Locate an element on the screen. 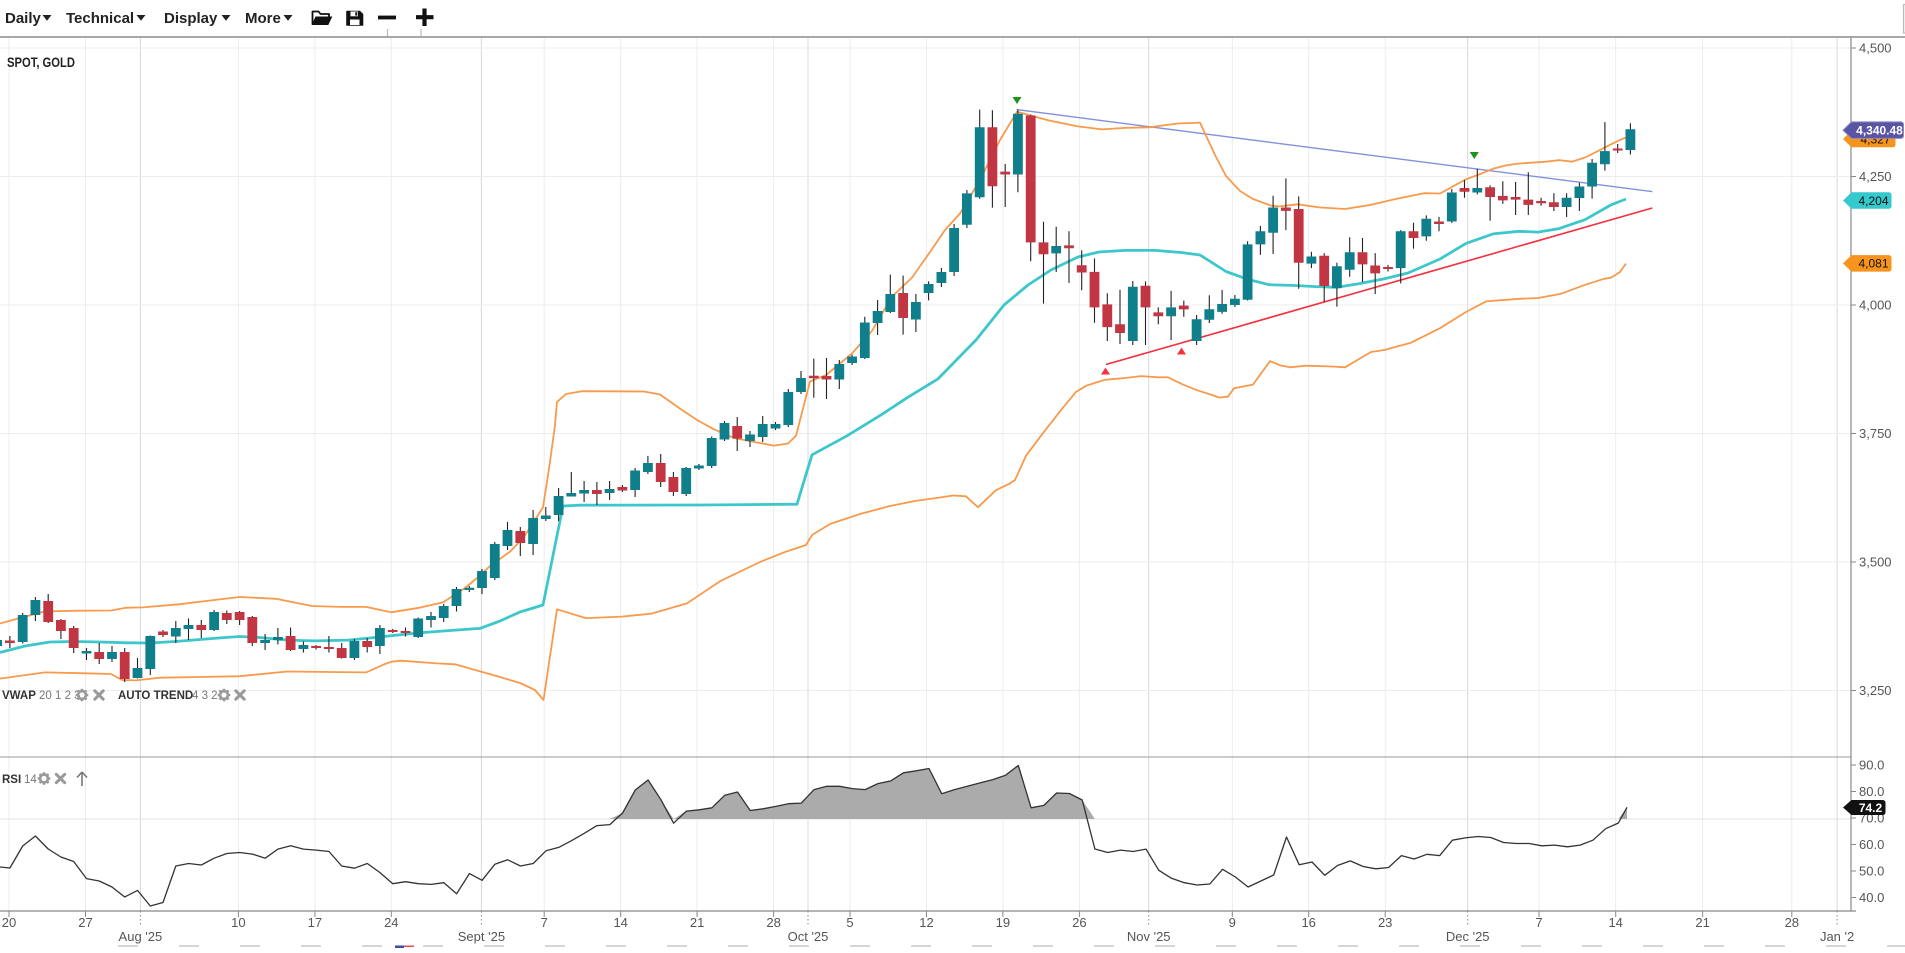 The width and height of the screenshot is (1905, 953). svg-text: VWAP is located at coordinates (19, 696).